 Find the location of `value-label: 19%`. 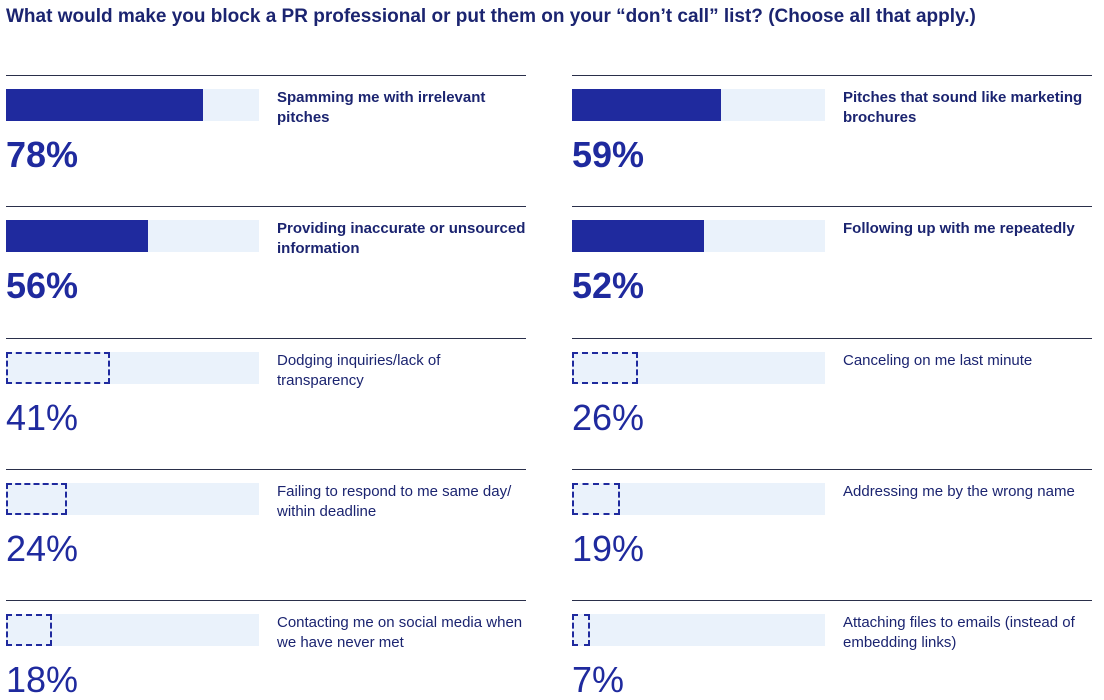

value-label: 19% is located at coordinates (608, 548).